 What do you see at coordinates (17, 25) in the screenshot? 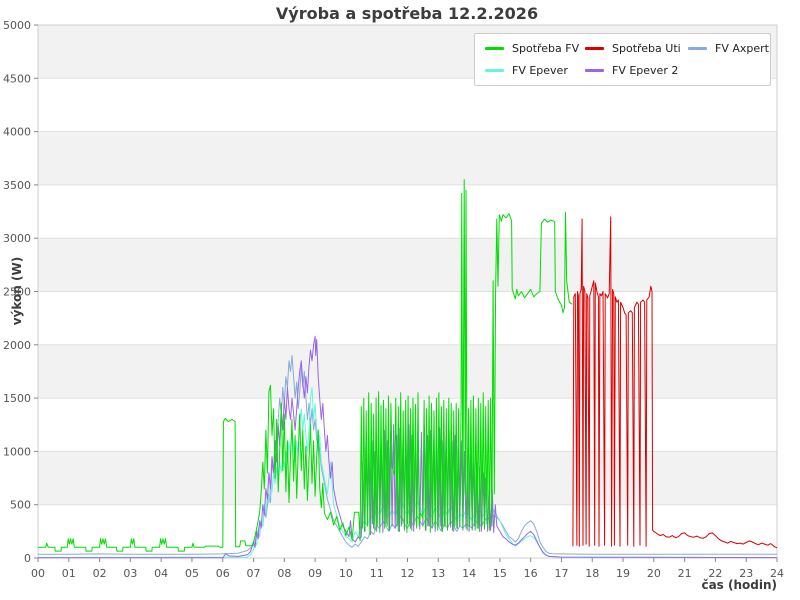
I see `y-tick-label: 5000` at bounding box center [17, 25].